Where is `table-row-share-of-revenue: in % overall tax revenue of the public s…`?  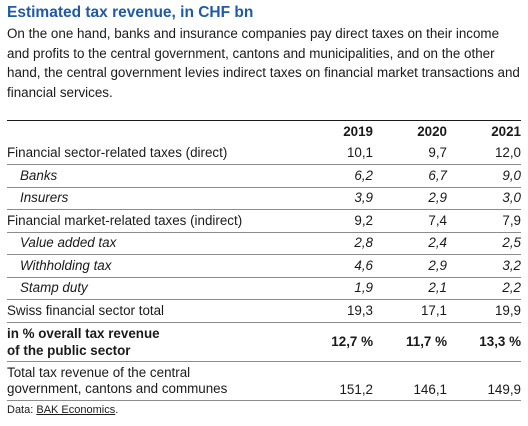 table-row-share-of-revenue: in % overall tax revenue of the public s… is located at coordinates (264, 342).